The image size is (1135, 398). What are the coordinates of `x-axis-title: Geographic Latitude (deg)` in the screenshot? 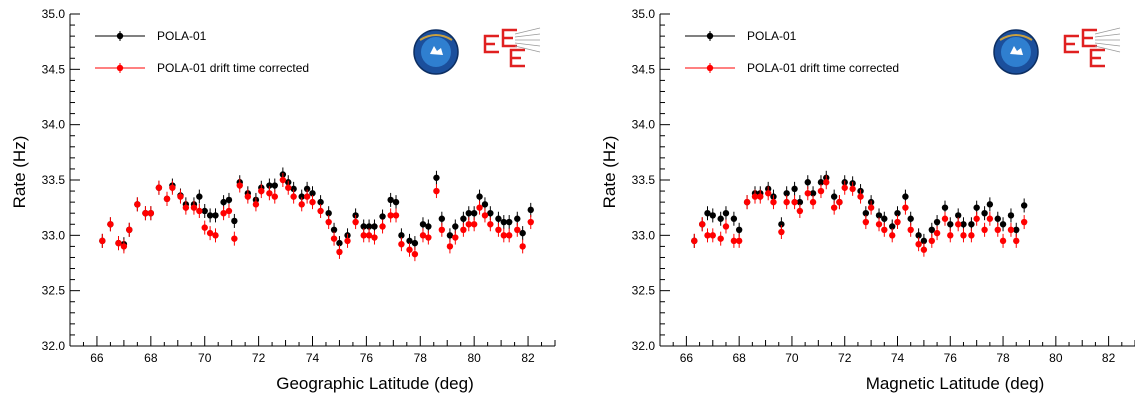 It's located at (375, 383).